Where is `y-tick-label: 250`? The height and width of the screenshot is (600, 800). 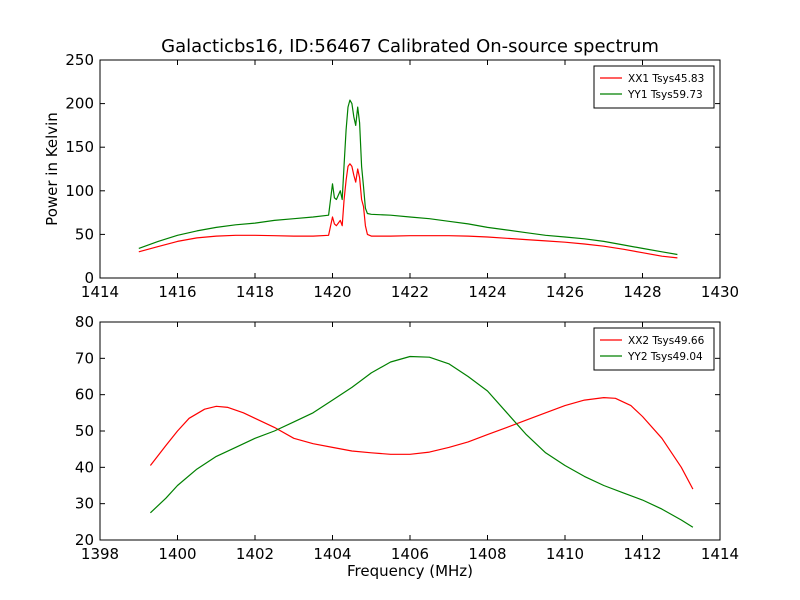 y-tick-label: 250 is located at coordinates (79, 60).